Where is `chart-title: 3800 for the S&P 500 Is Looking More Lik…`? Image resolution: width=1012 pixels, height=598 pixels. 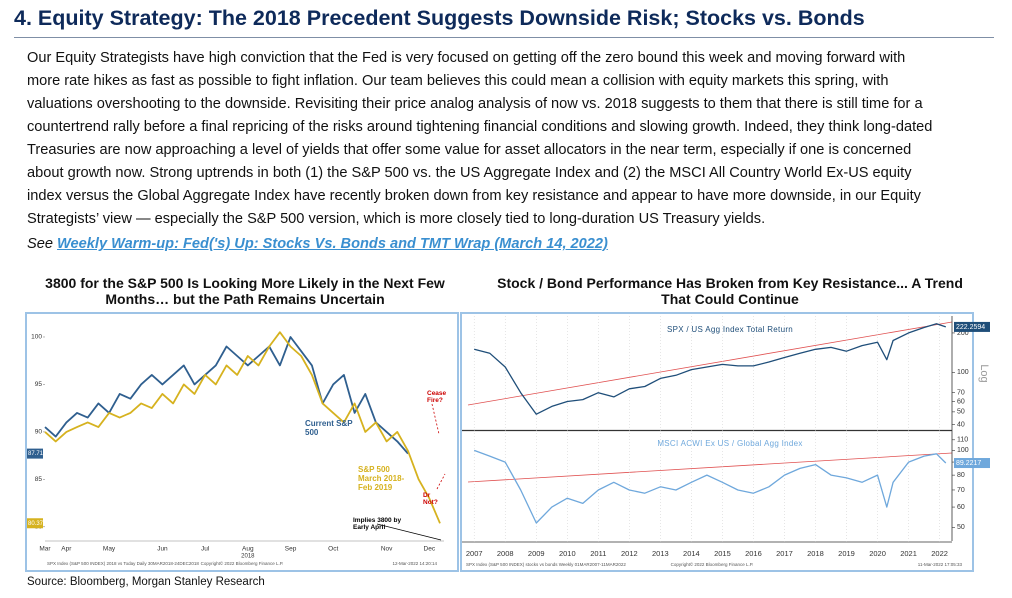
chart-title: 3800 for the S&P 500 Is Looking More Lik… is located at coordinates (245, 291).